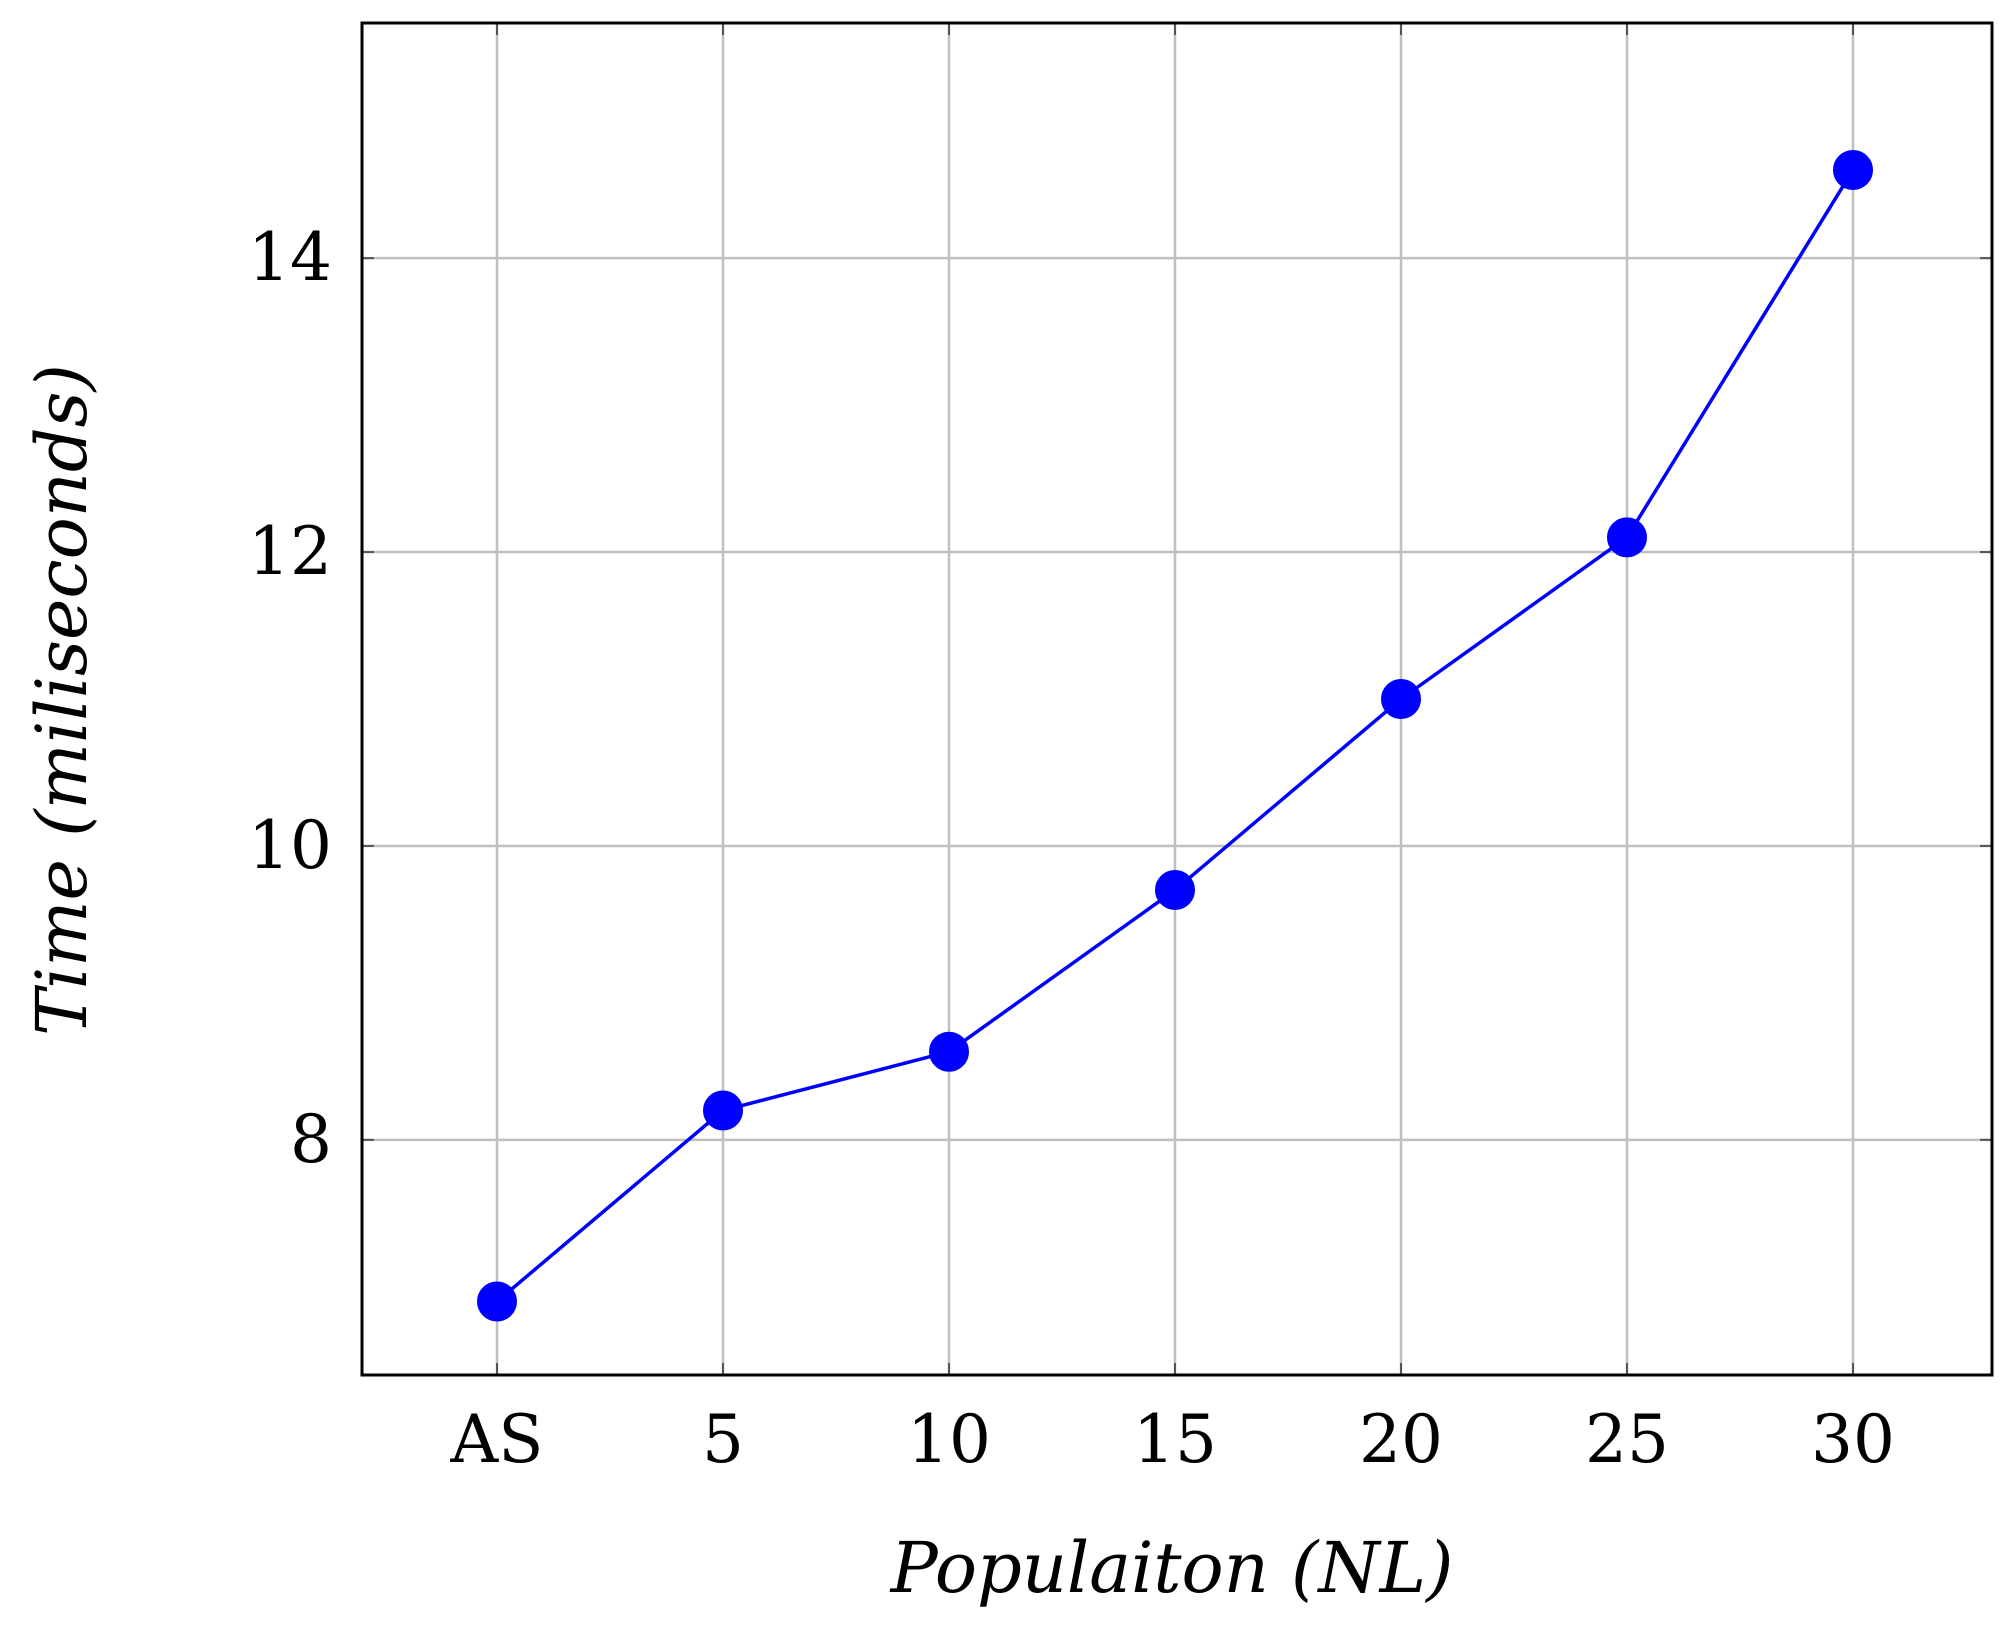  Describe the element at coordinates (1627, 1439) in the screenshot. I see `x-tick-label: 25` at that location.